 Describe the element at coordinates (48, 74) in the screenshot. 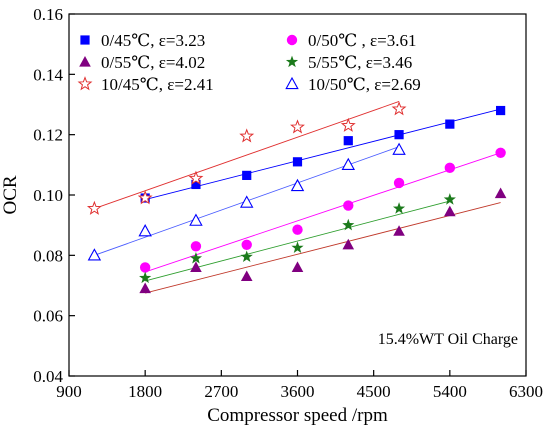

I see `y-tick-label: 0.14` at that location.